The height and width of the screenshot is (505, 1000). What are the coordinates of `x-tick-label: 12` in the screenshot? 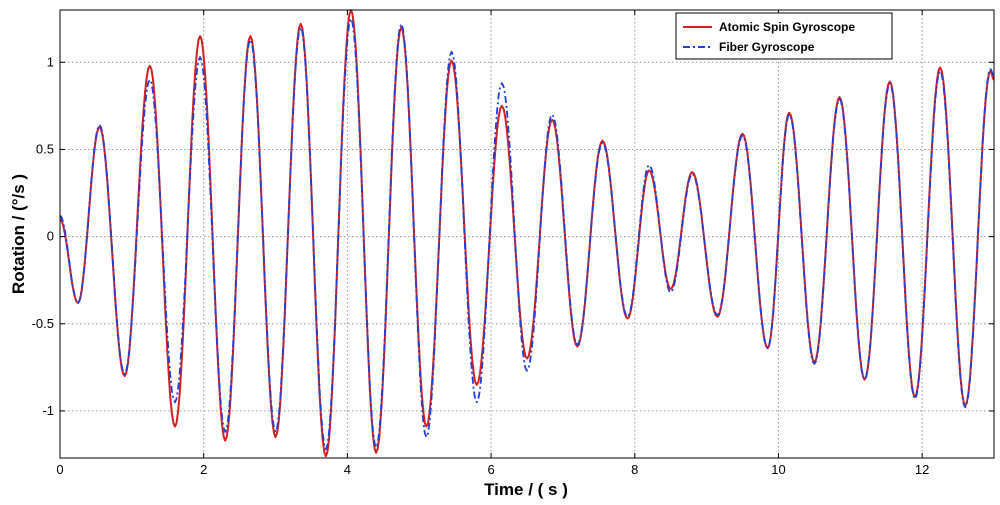 It's located at (922, 469).